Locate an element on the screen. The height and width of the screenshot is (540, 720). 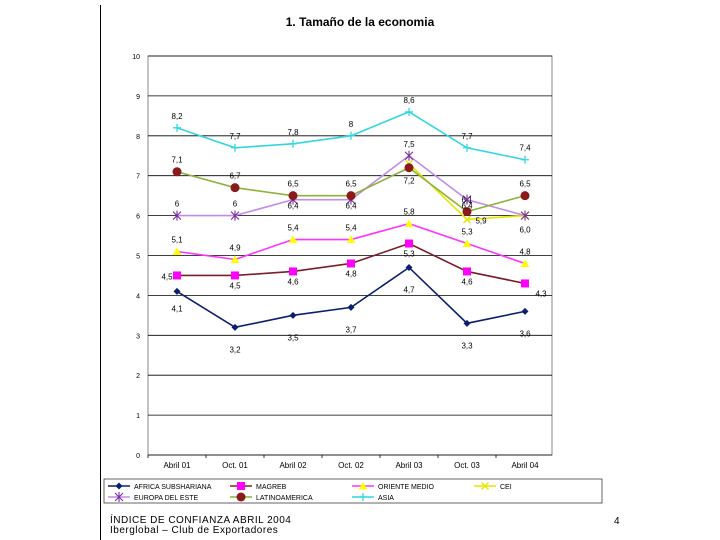
data-label: 4,8 is located at coordinates (351, 273).